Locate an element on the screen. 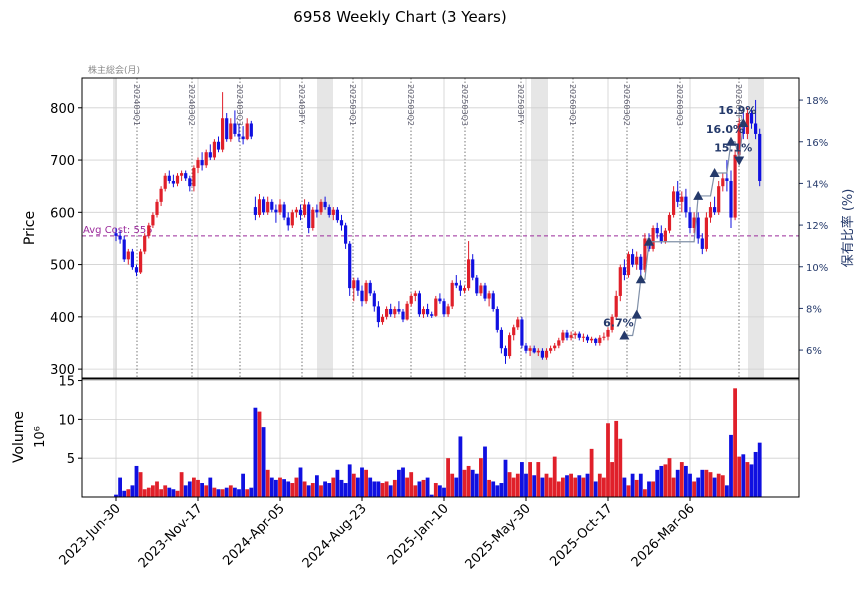  chart-title: 6958 Weekly Chart (3 Years) is located at coordinates (399, 17).